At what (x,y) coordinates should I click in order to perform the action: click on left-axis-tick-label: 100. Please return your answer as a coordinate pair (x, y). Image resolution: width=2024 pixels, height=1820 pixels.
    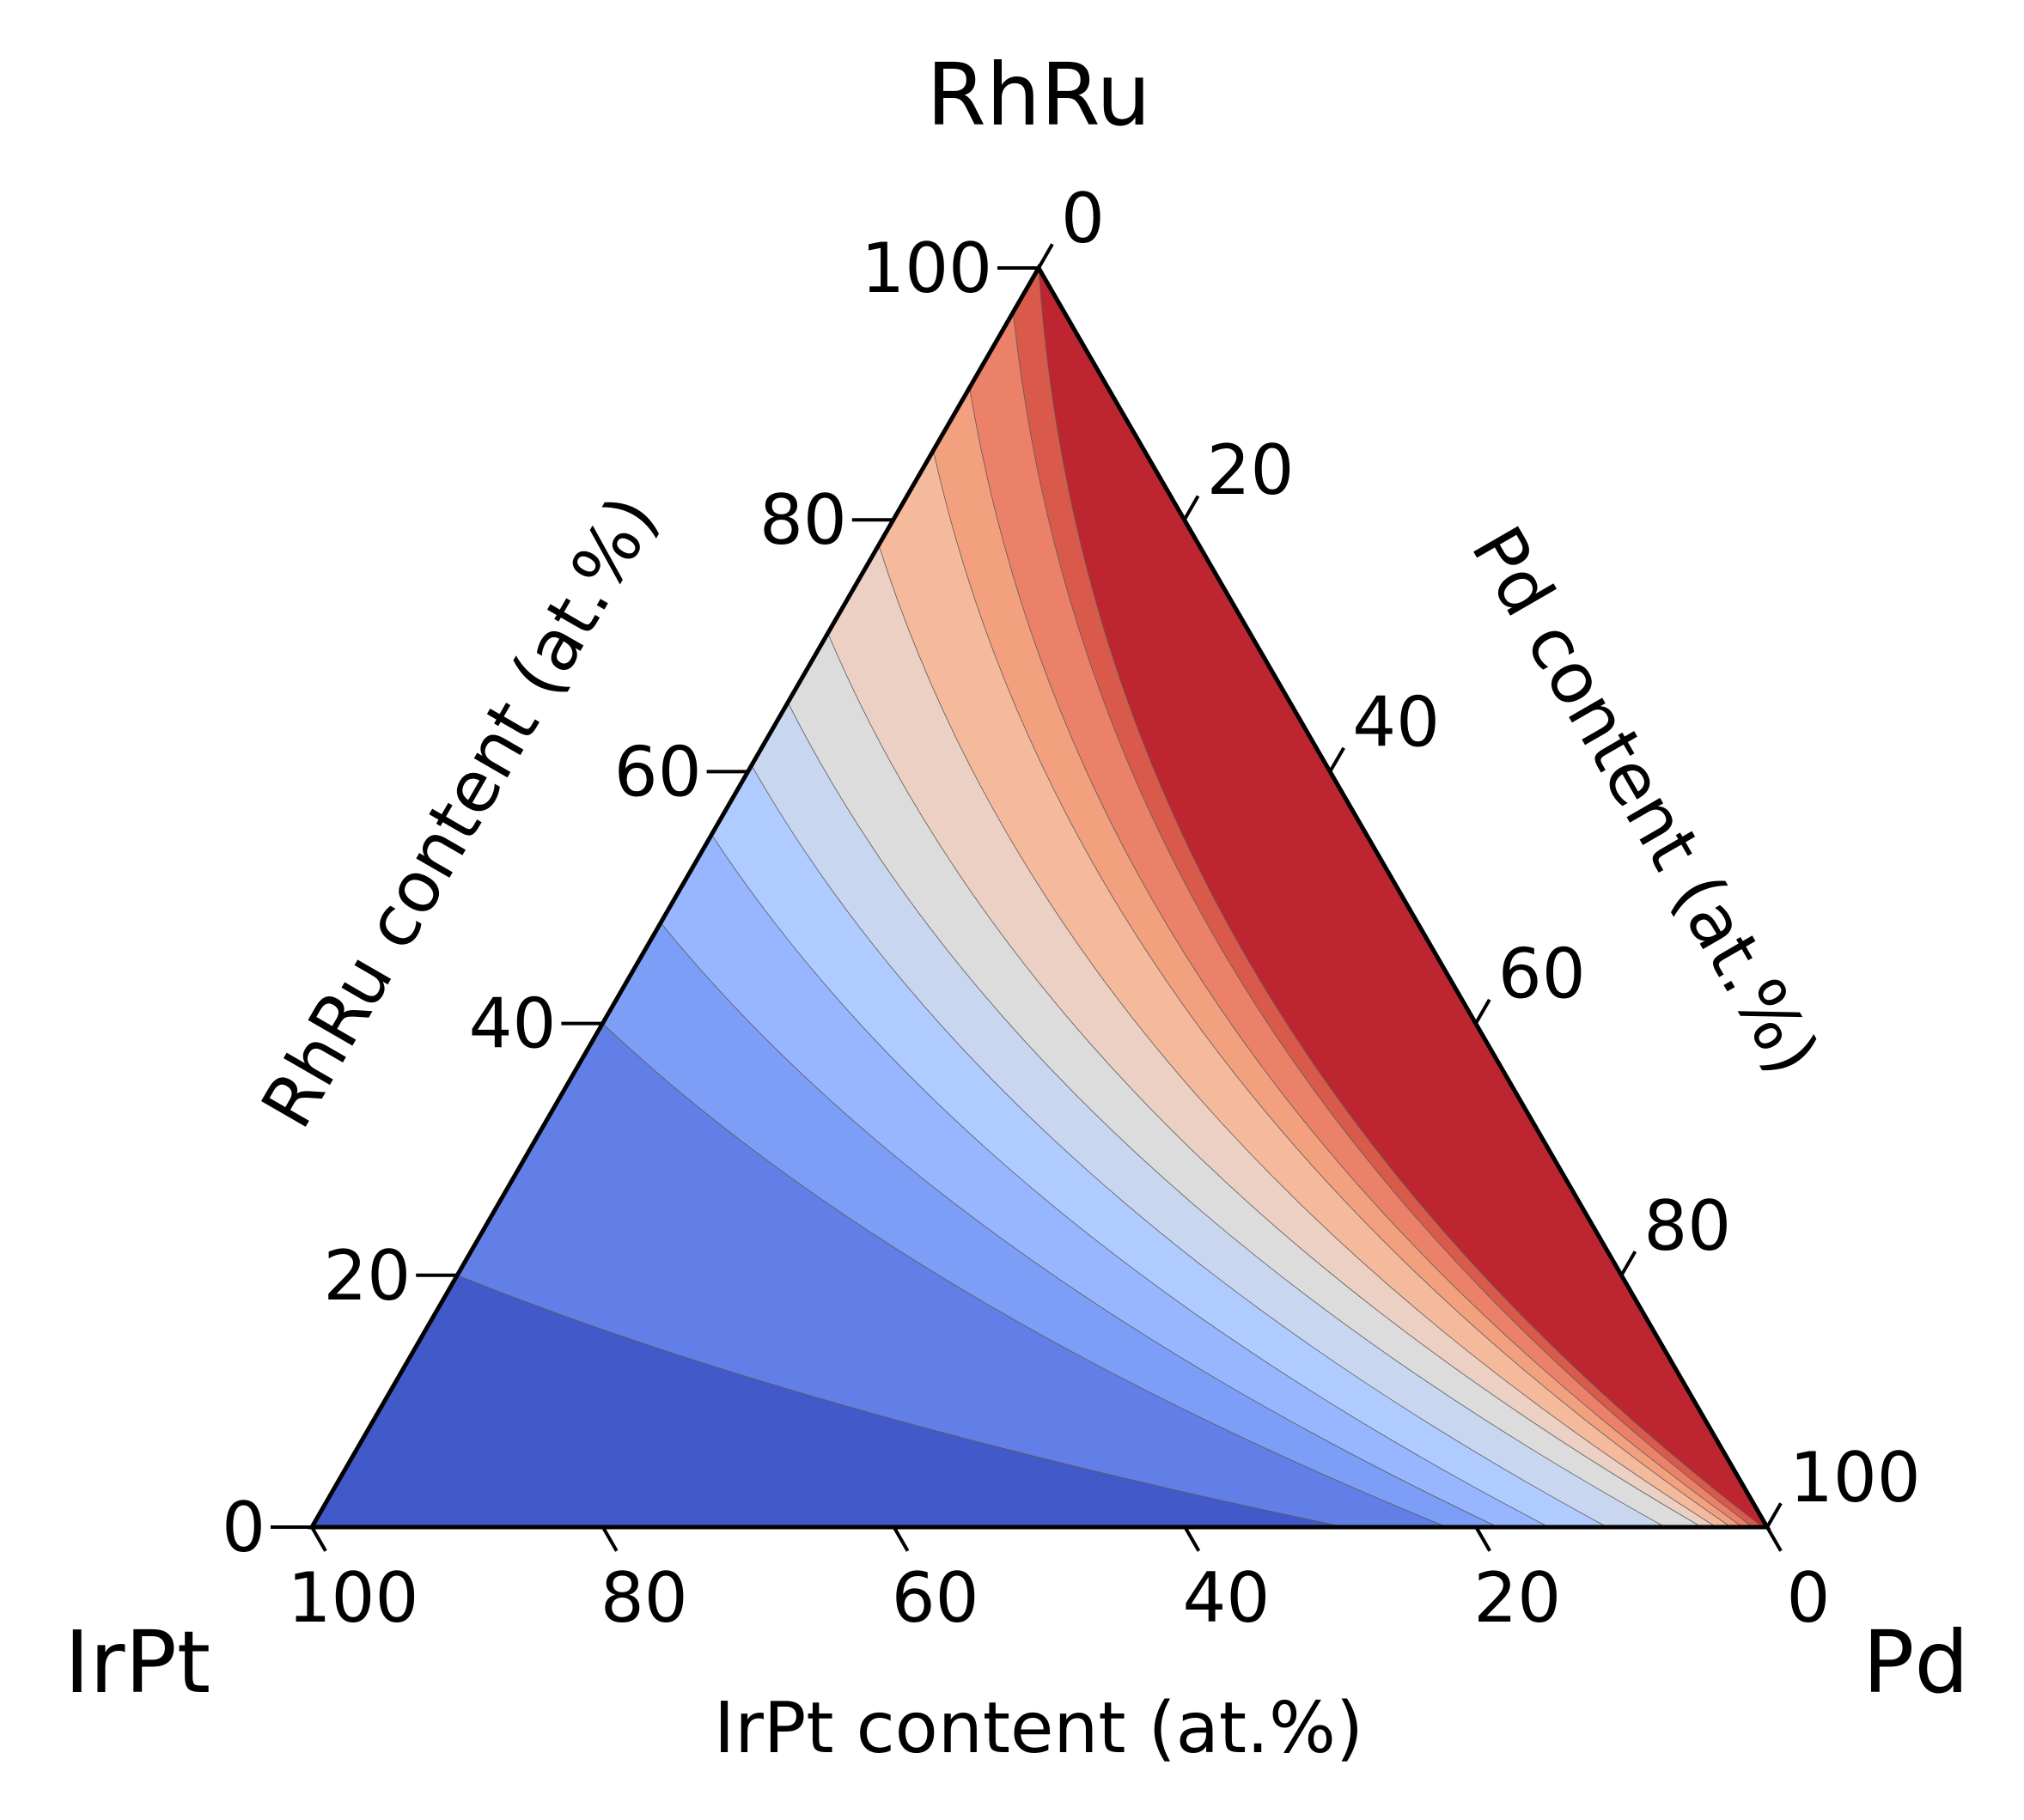
    Looking at the image, I should click on (926, 268).